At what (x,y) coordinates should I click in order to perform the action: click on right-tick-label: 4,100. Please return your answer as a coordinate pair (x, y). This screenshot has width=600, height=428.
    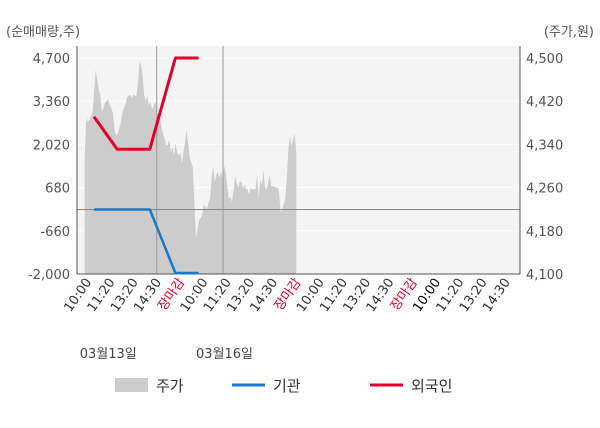
    Looking at the image, I should click on (544, 275).